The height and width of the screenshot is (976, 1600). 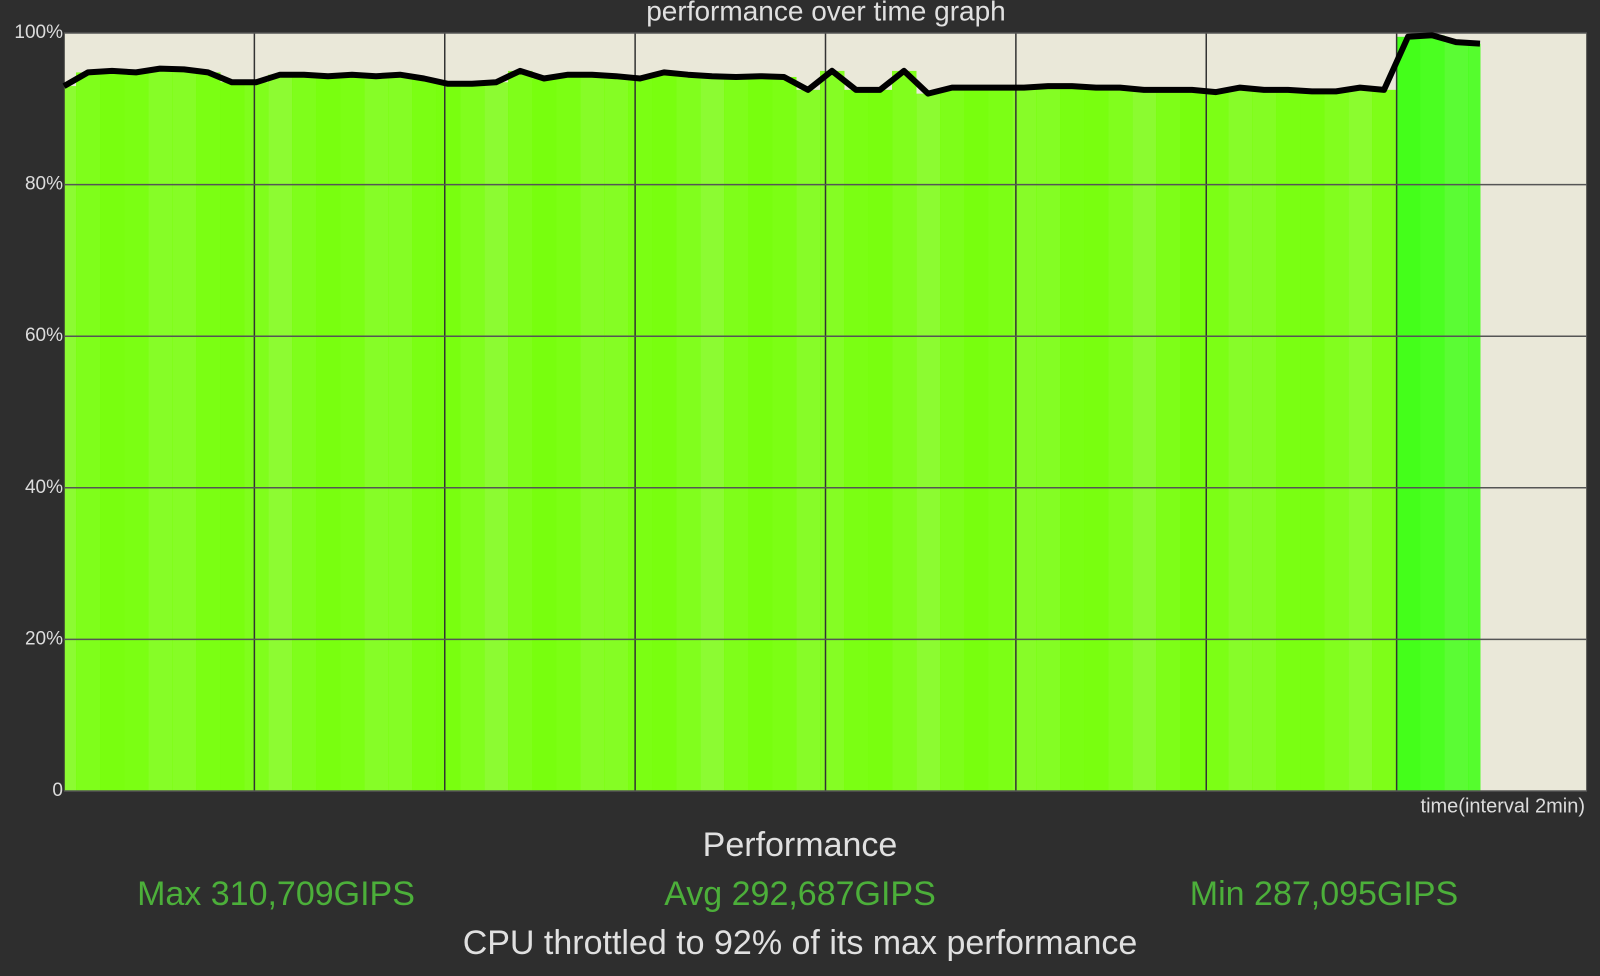 What do you see at coordinates (44, 184) in the screenshot?
I see `y-tick-label: 80%` at bounding box center [44, 184].